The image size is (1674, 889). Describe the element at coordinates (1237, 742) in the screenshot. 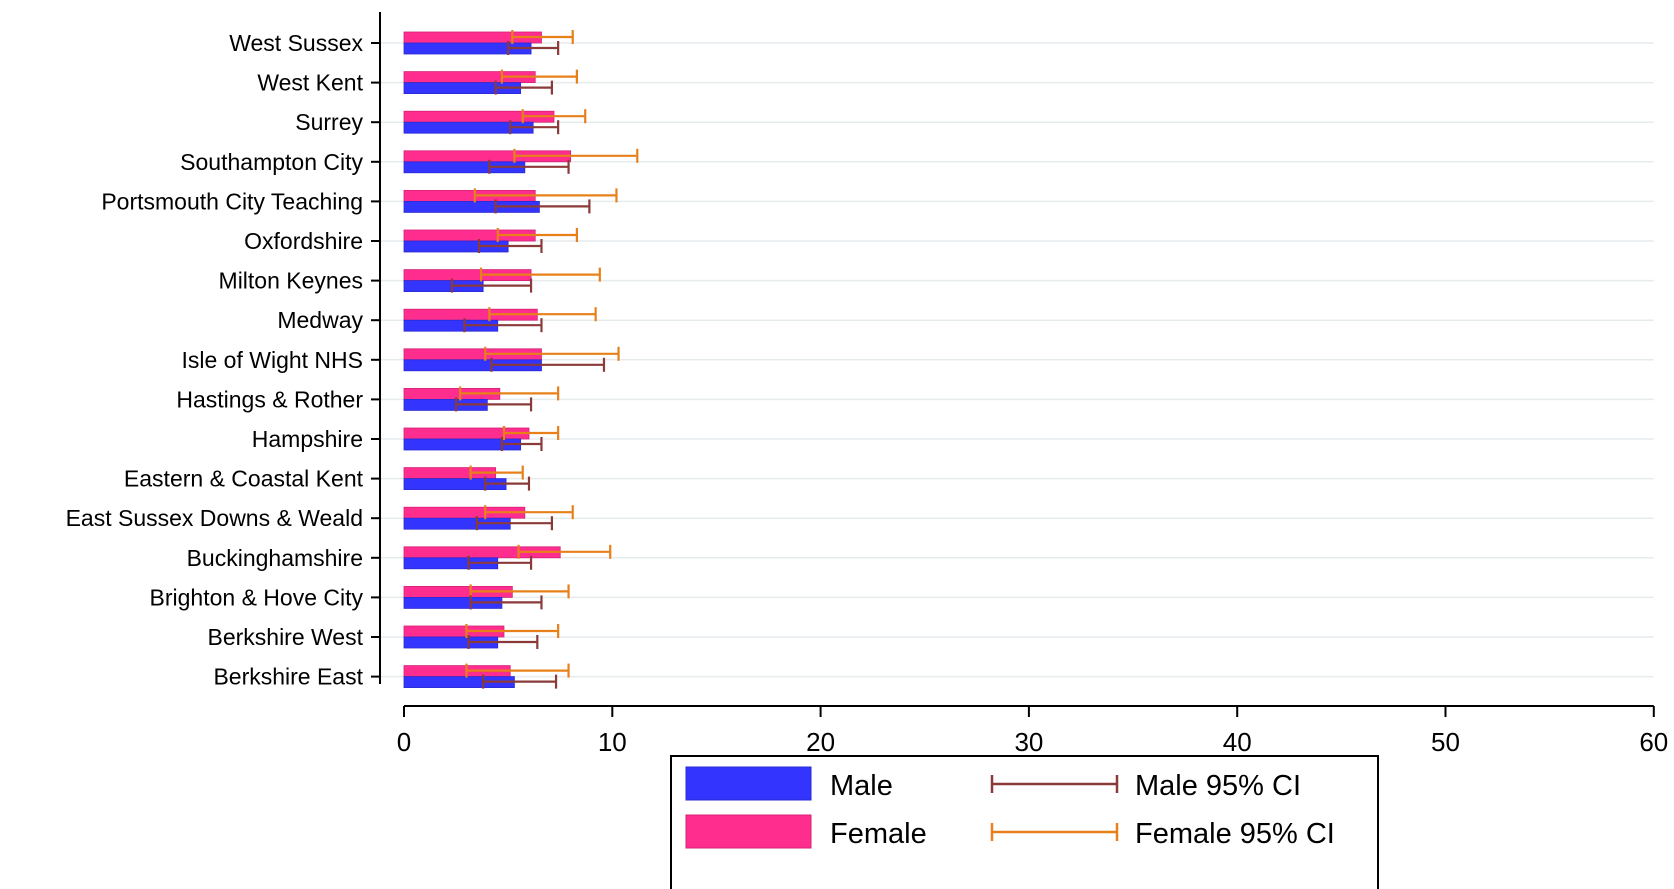

I see `x-tick-label-40: 40` at that location.